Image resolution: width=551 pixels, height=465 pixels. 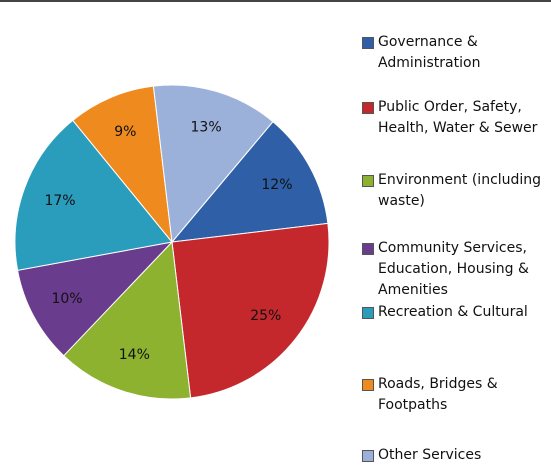 I want to click on legend-item: Recreation & Cultural, so click(x=456, y=312).